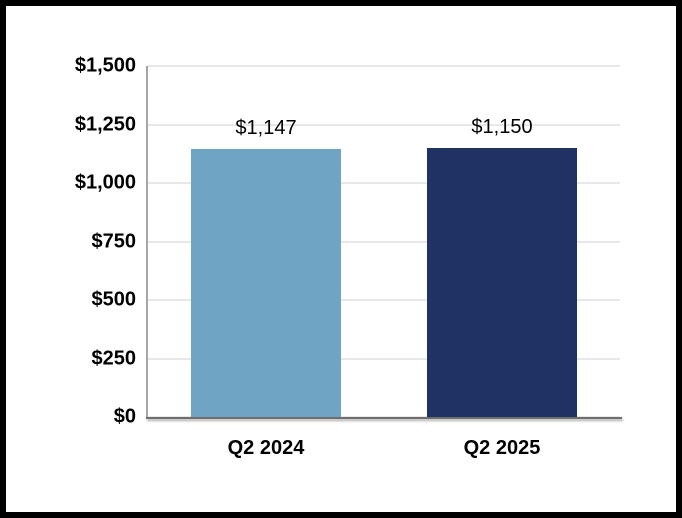 The image size is (682, 518). I want to click on y-tick-label: $0, so click(124, 416).